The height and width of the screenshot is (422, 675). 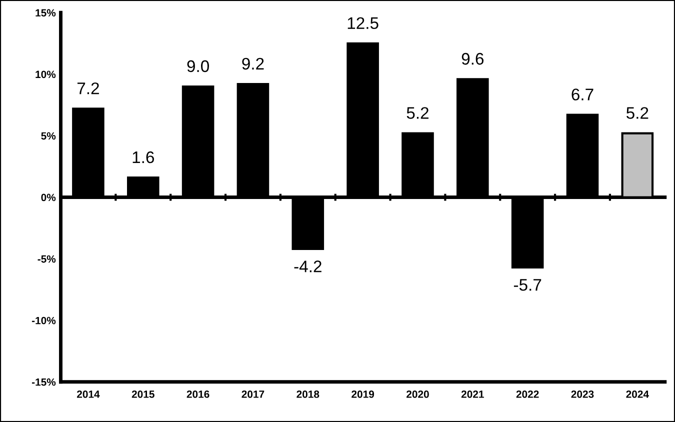 I want to click on x-tick-label: 2023, so click(x=582, y=394).